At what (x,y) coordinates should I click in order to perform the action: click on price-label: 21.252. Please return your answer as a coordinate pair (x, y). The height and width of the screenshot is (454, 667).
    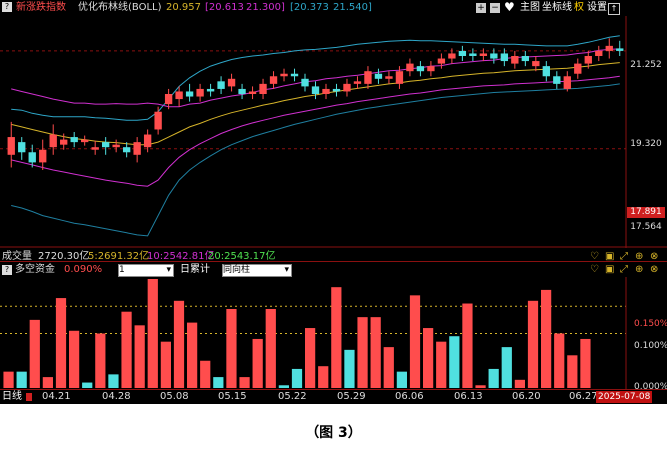
    Looking at the image, I should click on (646, 65).